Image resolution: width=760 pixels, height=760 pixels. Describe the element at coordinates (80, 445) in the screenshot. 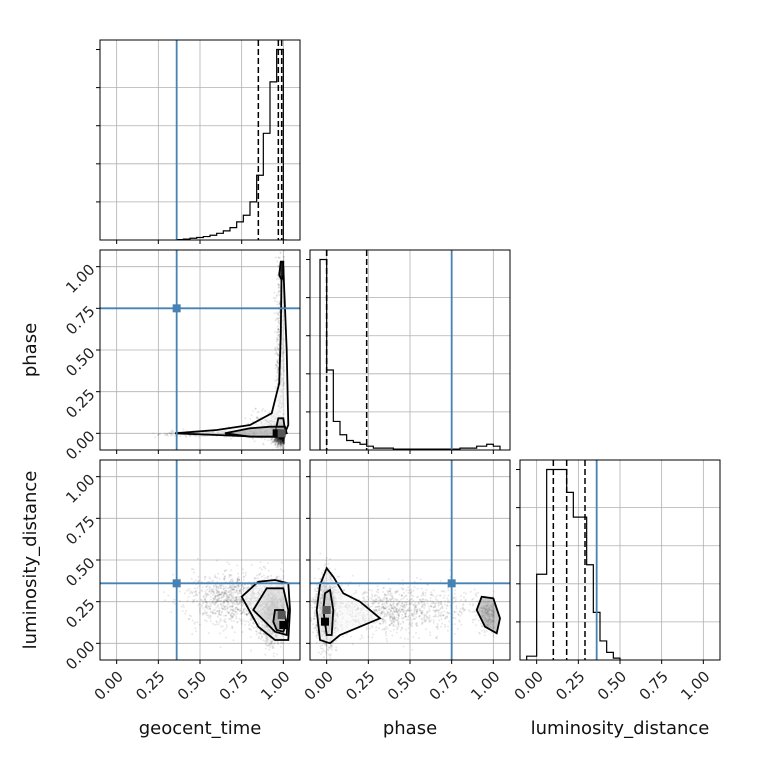

I see `ytick-label-1-0: 0.00` at that location.